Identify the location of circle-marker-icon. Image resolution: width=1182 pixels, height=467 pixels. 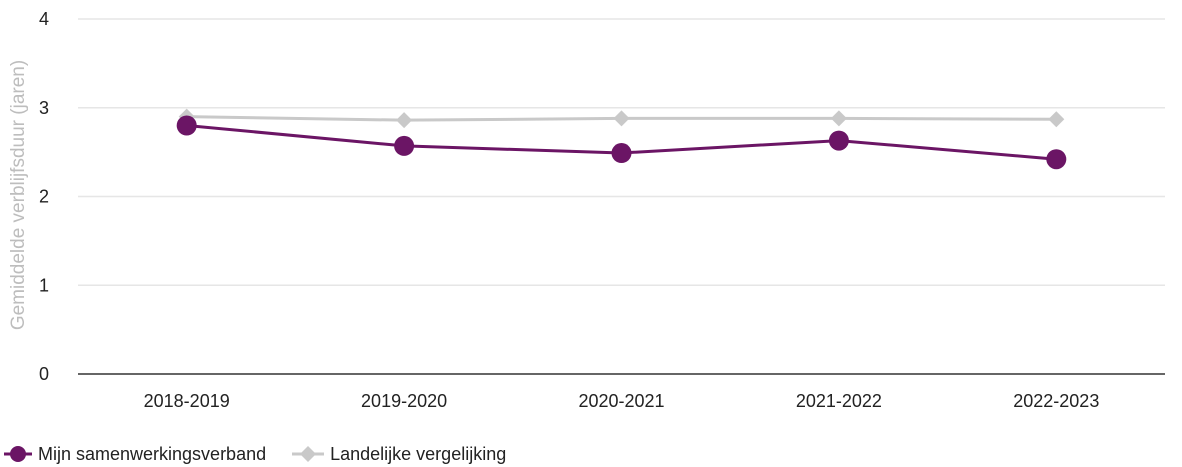
(18, 454).